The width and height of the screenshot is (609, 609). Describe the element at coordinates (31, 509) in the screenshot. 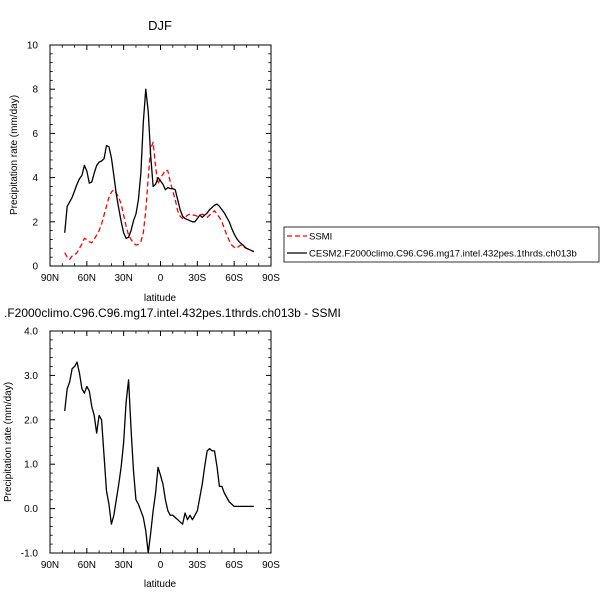

I see `bottom-y-tick-label: 0.0` at that location.